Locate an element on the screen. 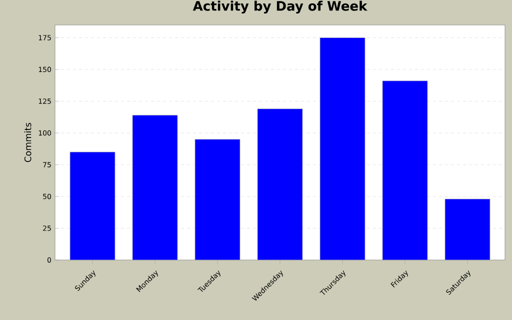 This screenshot has height=320, width=512. chart-title: Activity by Day of Week is located at coordinates (280, 7).